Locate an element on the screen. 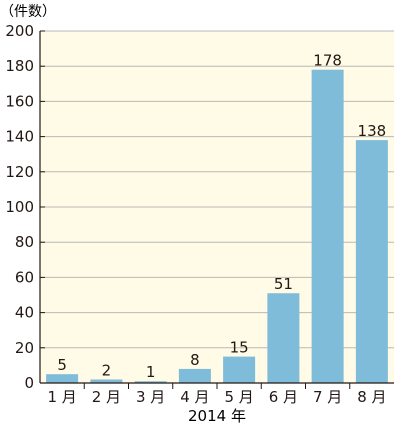 The width and height of the screenshot is (400, 430). y-tick-label: 180 is located at coordinates (19, 66).